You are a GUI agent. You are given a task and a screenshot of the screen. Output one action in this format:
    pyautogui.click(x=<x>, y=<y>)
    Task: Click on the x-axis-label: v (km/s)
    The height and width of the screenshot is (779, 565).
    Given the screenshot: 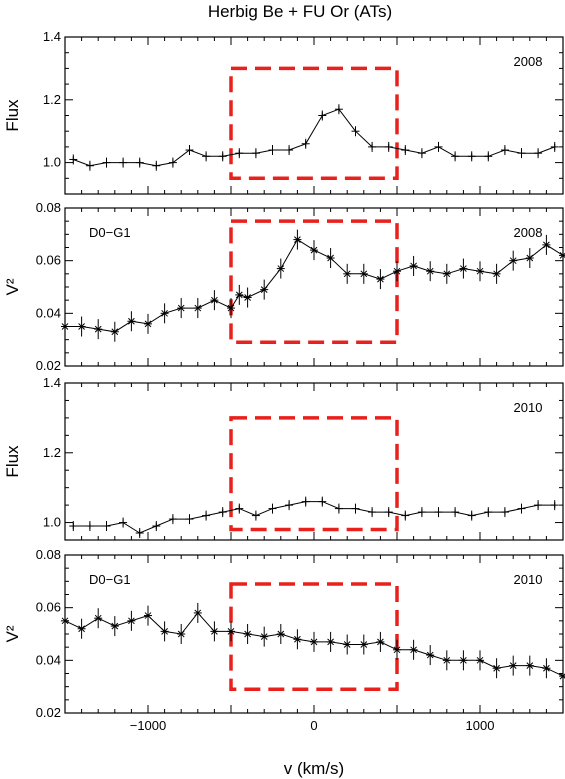 What is the action you would take?
    pyautogui.click(x=314, y=768)
    